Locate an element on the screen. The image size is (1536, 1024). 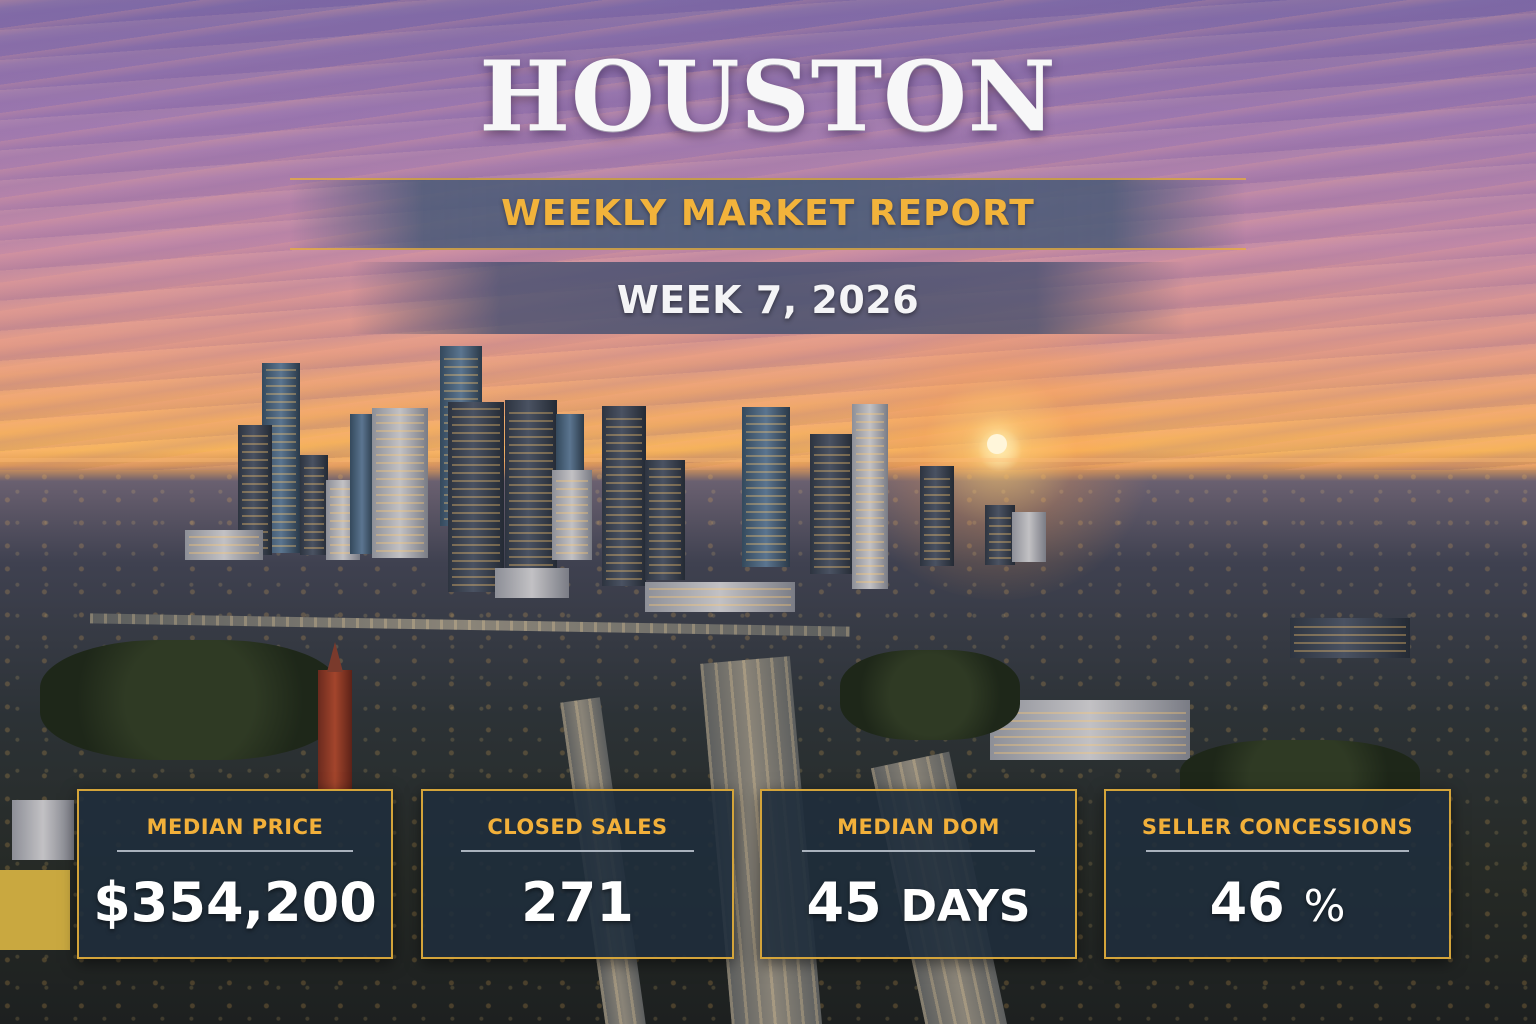
metric-card-median-price: MEDIAN PRICE $354,200 is located at coordinates (235, 874).